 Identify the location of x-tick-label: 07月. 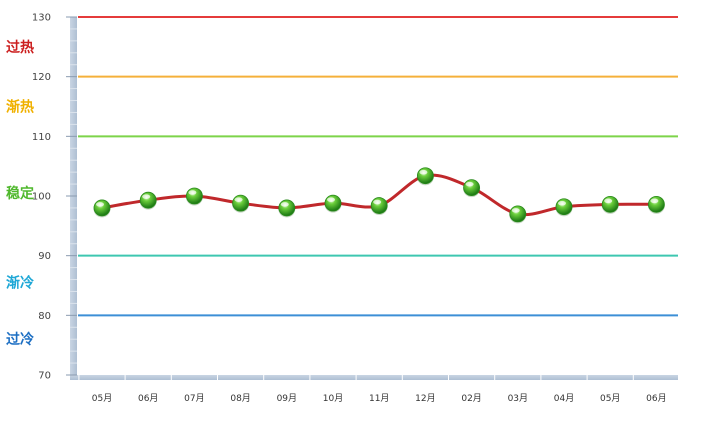
(194, 398).